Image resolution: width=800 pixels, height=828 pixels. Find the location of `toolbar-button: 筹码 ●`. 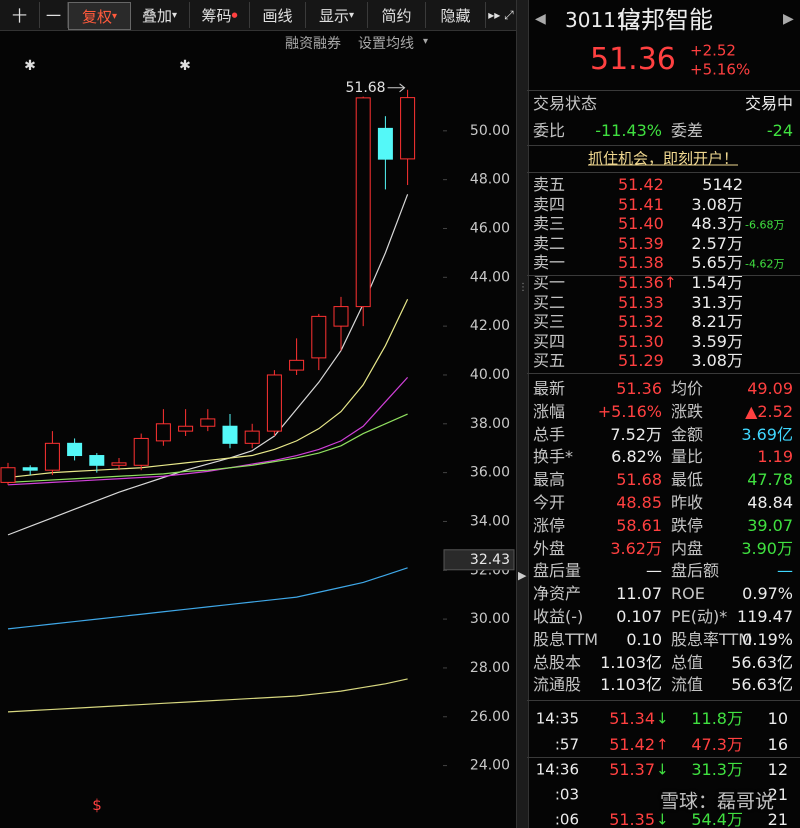

toolbar-button: 筹码 ● is located at coordinates (220, 15).